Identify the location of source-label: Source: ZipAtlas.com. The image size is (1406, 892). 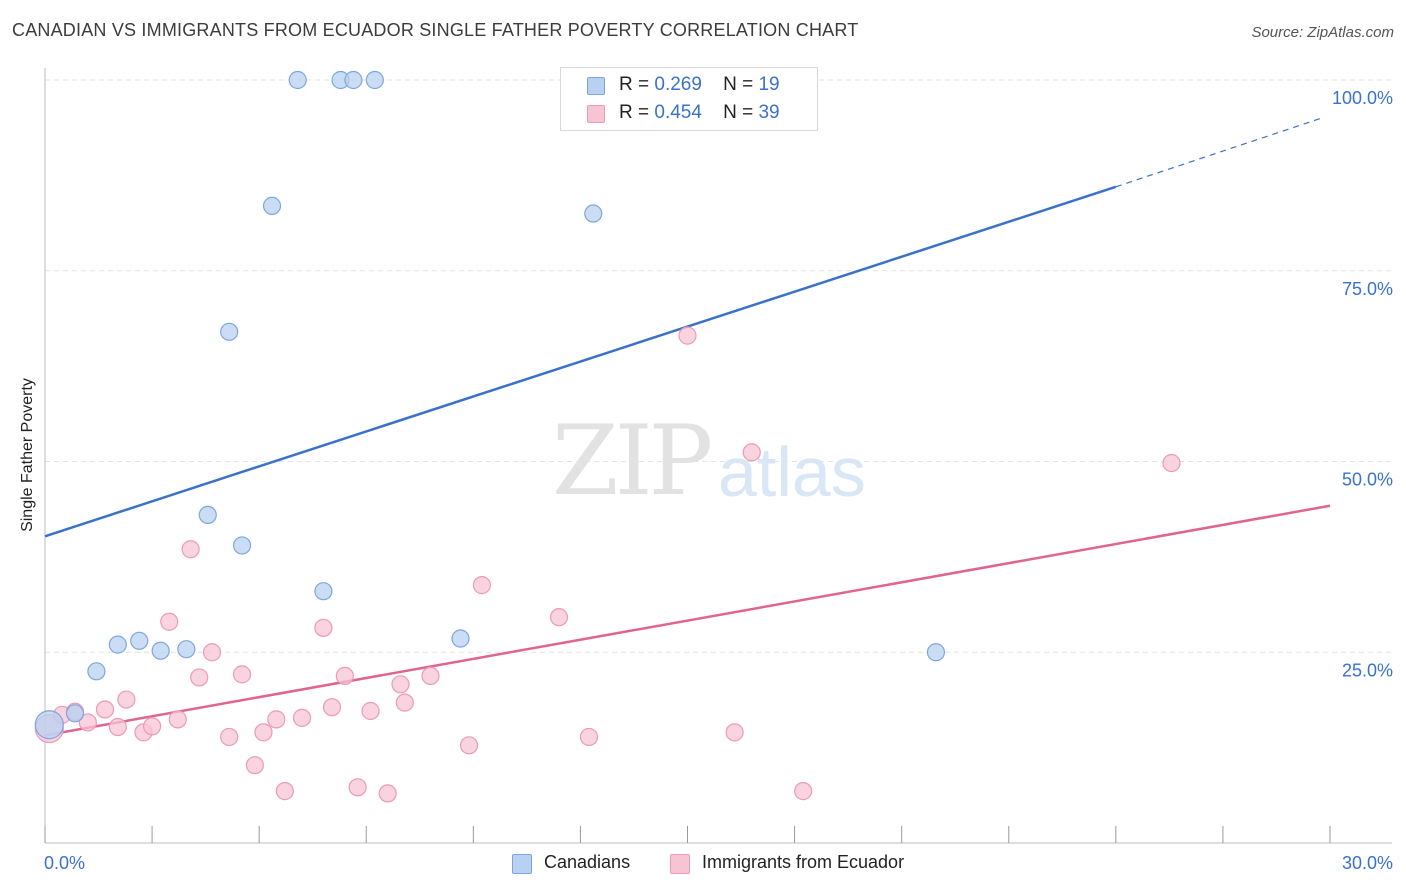
(1322, 32).